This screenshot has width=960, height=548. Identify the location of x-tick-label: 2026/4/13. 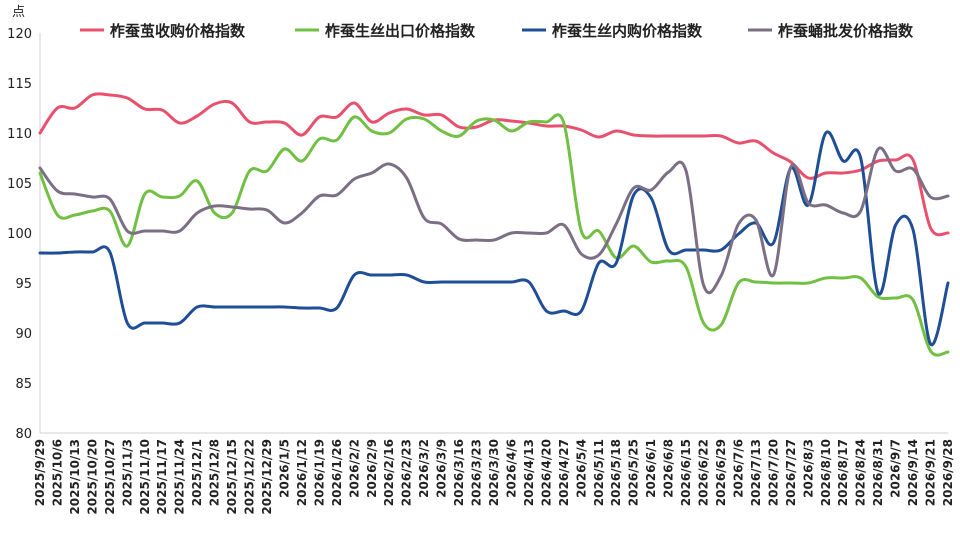
(529, 472).